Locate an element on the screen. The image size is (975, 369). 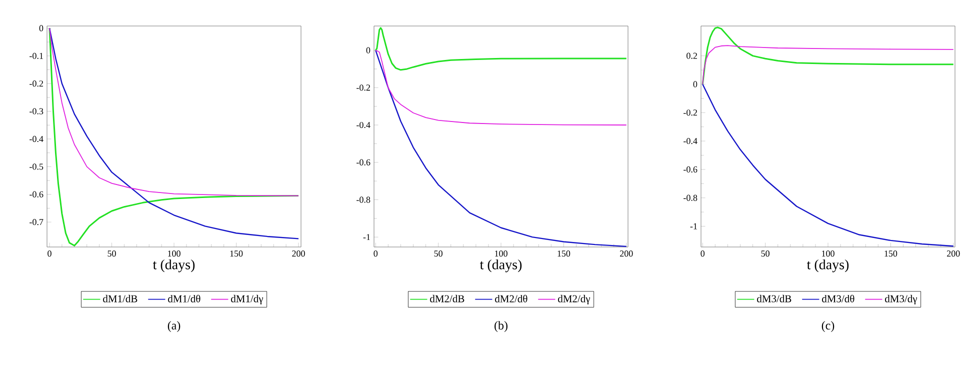
y-tick-label: -0.1 is located at coordinates (36, 55).